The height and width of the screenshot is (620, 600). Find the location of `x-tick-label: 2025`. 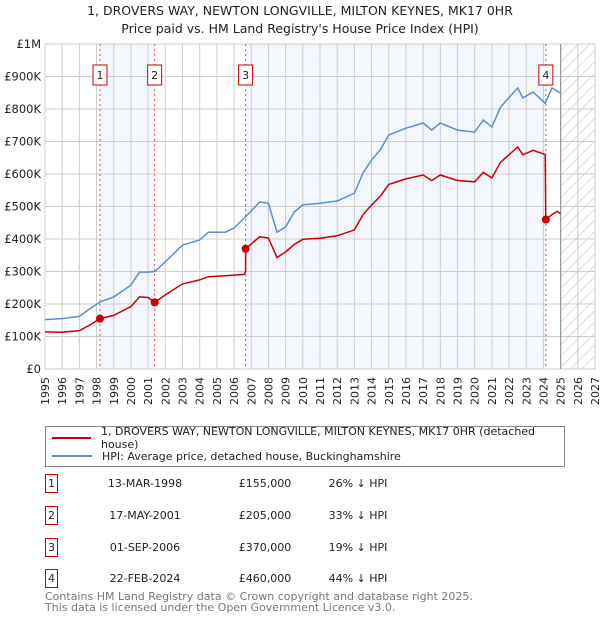

x-tick-label: 2025 is located at coordinates (561, 391).